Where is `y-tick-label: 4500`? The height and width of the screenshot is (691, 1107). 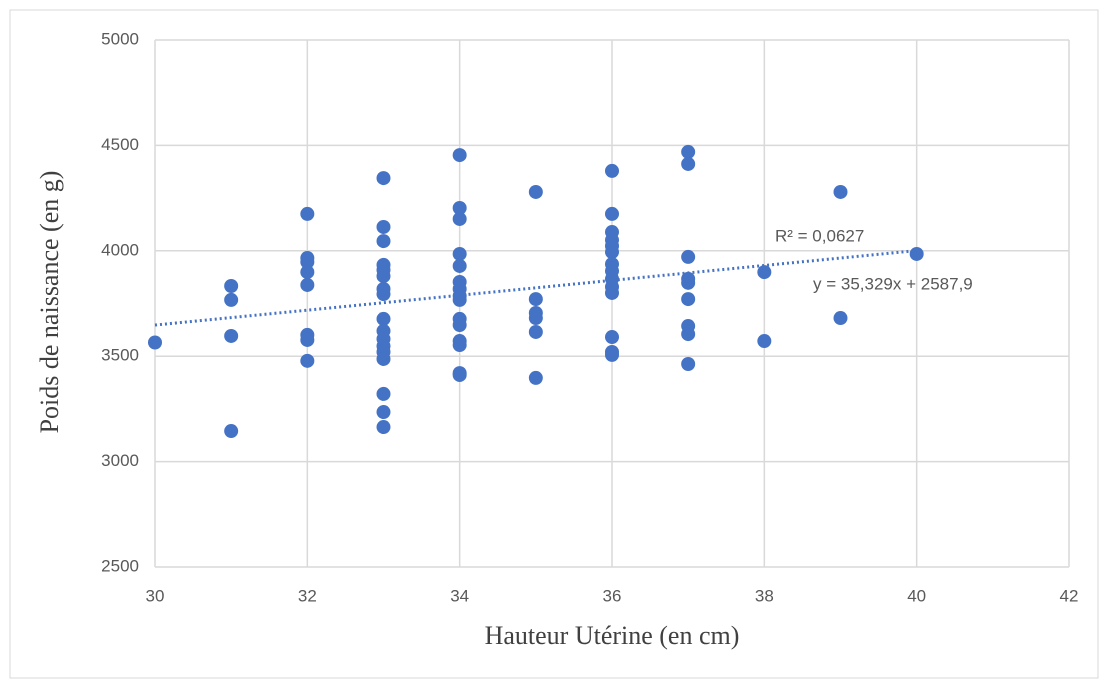 y-tick-label: 4500 is located at coordinates (120, 144).